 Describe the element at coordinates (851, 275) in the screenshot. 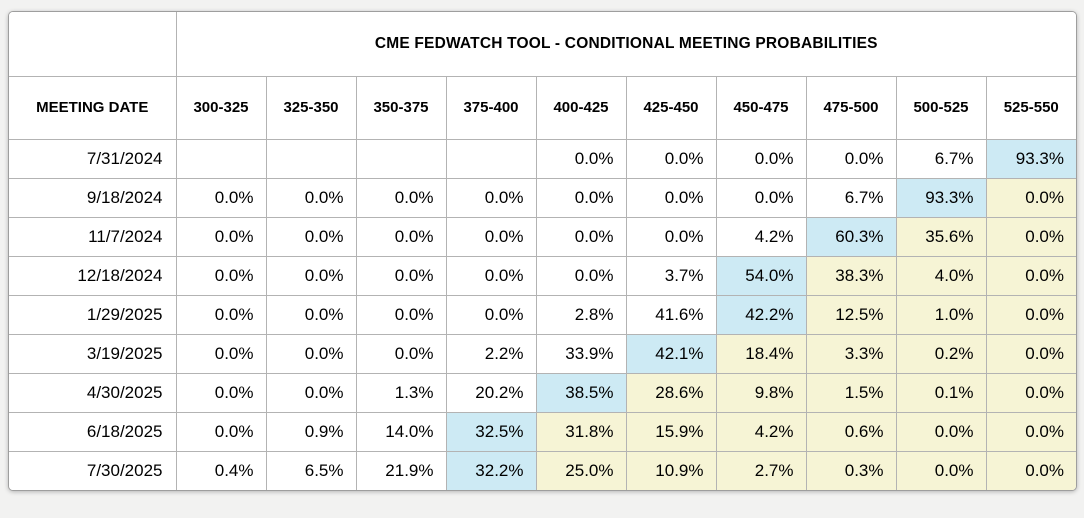

I see `probability-cell: 38.3%` at that location.